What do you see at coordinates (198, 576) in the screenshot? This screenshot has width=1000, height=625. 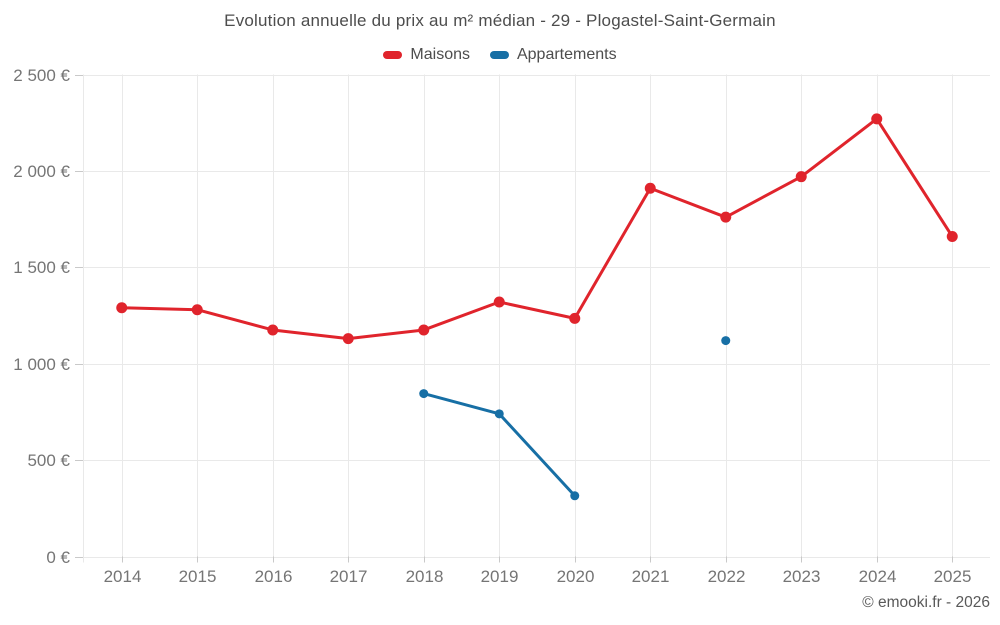 I see `x-tick-label: 2015` at bounding box center [198, 576].